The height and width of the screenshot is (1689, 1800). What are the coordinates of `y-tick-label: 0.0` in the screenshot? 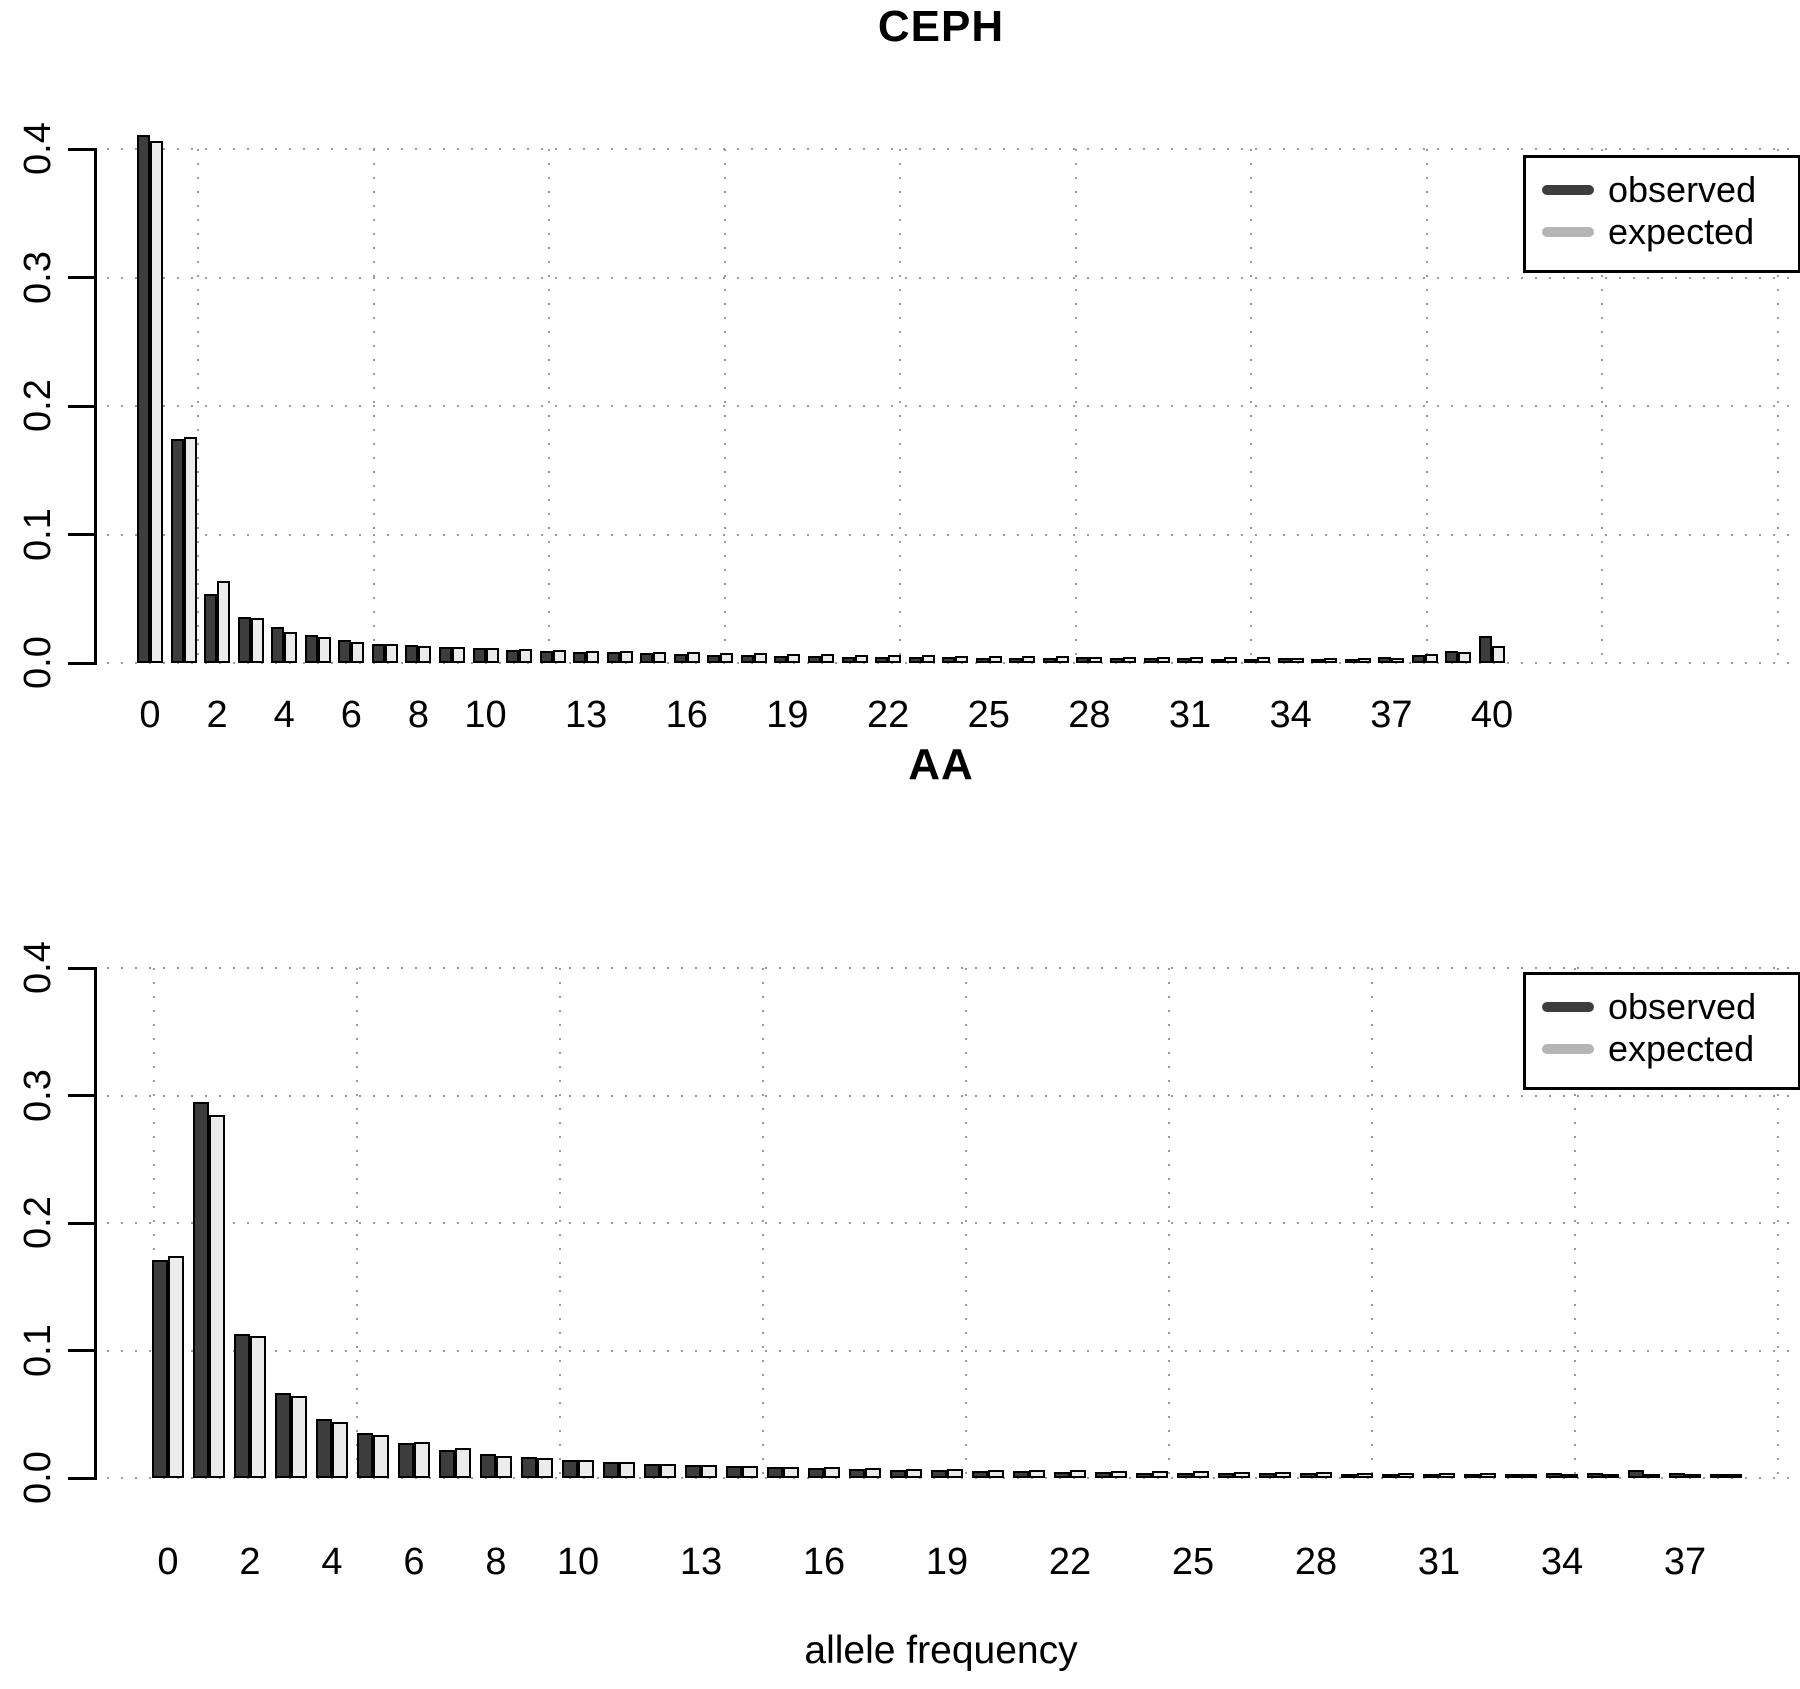 It's located at (38, 1478).